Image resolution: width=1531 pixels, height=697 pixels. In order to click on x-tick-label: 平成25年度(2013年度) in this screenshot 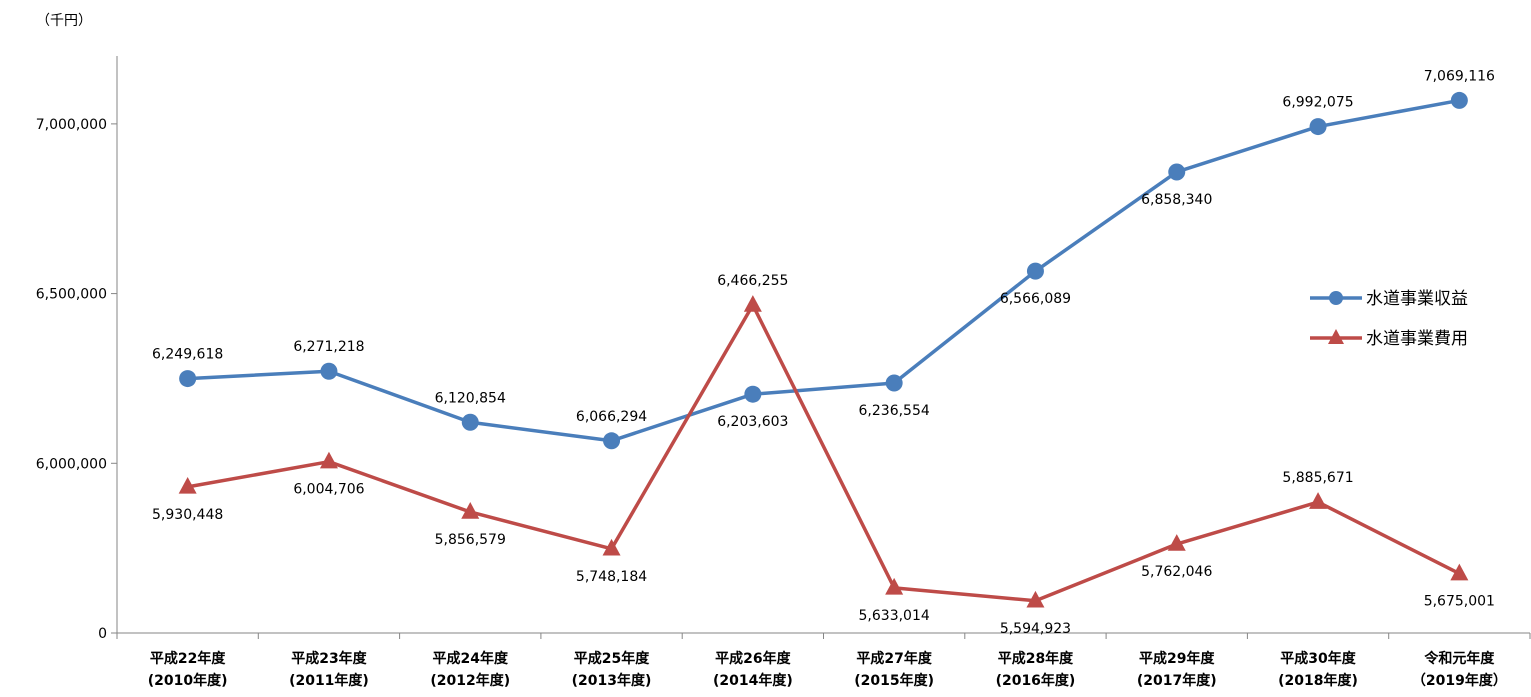, I will do `click(612, 669)`.